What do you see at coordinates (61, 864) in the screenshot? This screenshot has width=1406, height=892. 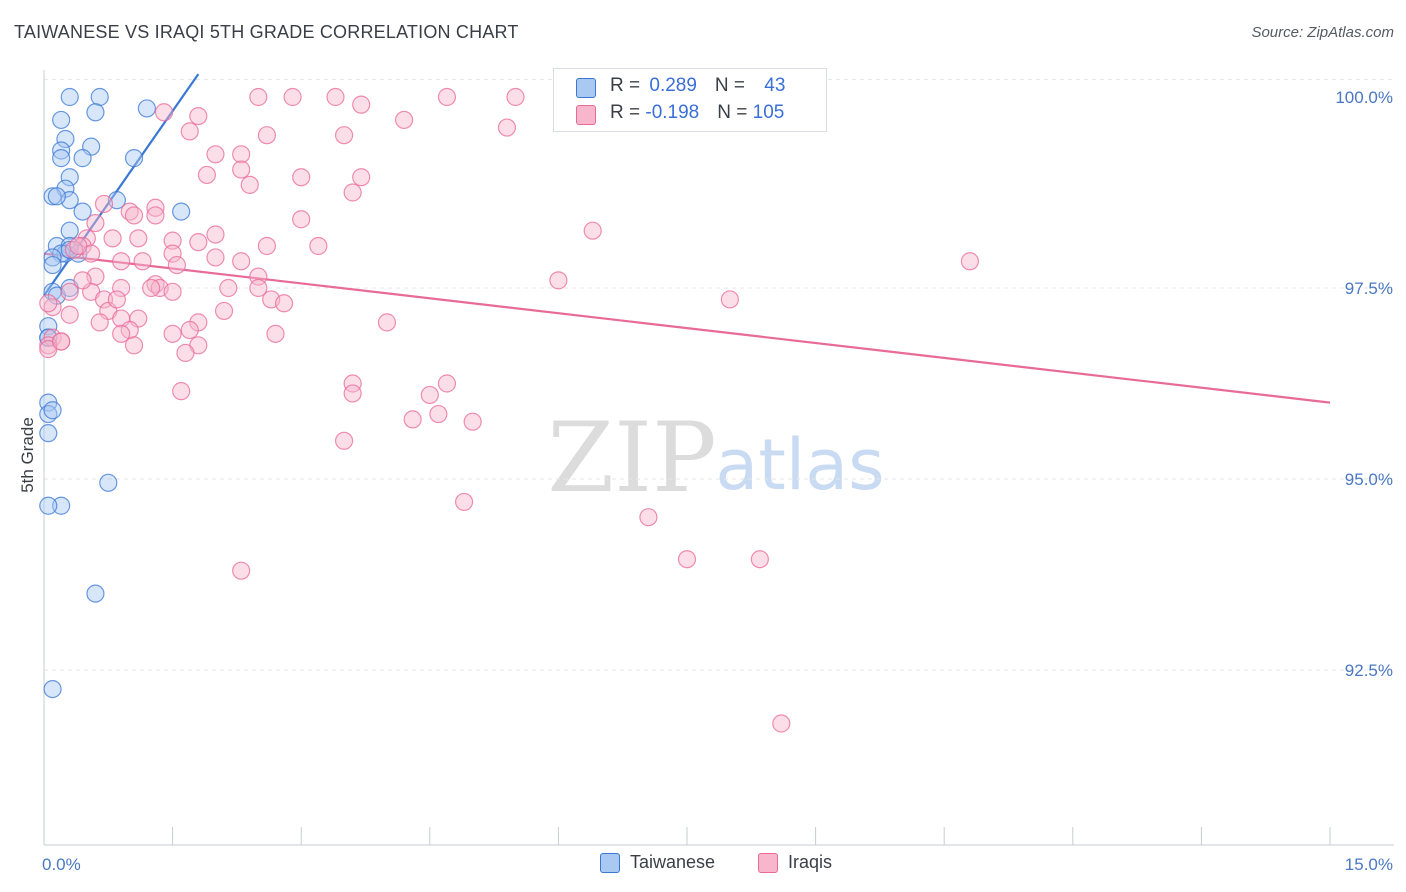 I see `x-tick-label: 0.0%` at bounding box center [61, 864].